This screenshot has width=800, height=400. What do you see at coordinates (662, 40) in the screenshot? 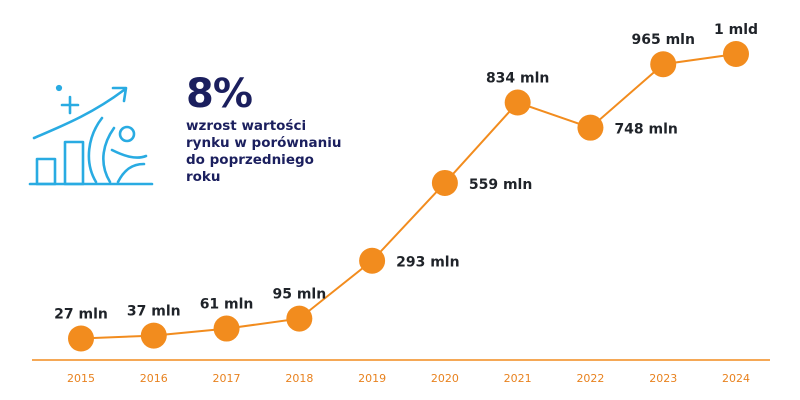
I see `data-label-2023: 965 mln` at bounding box center [662, 40].